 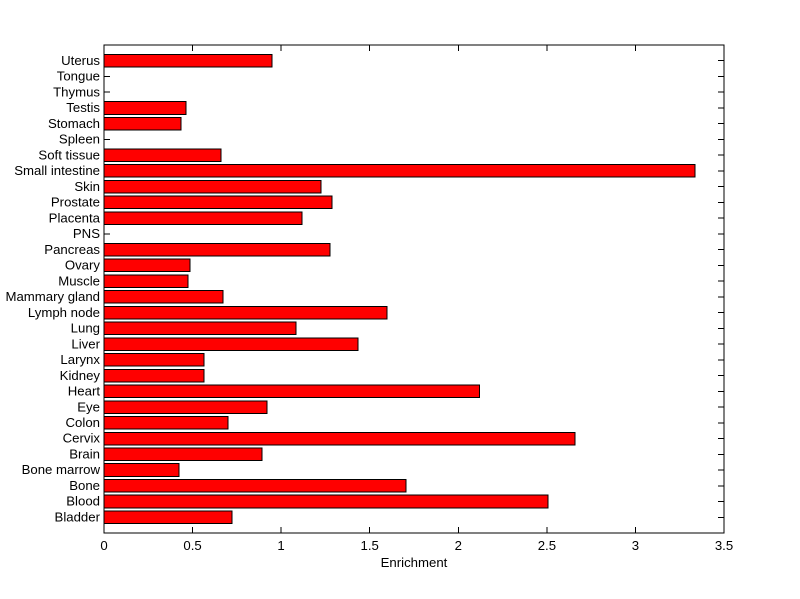 I want to click on svg-text: 2, so click(x=458, y=545).